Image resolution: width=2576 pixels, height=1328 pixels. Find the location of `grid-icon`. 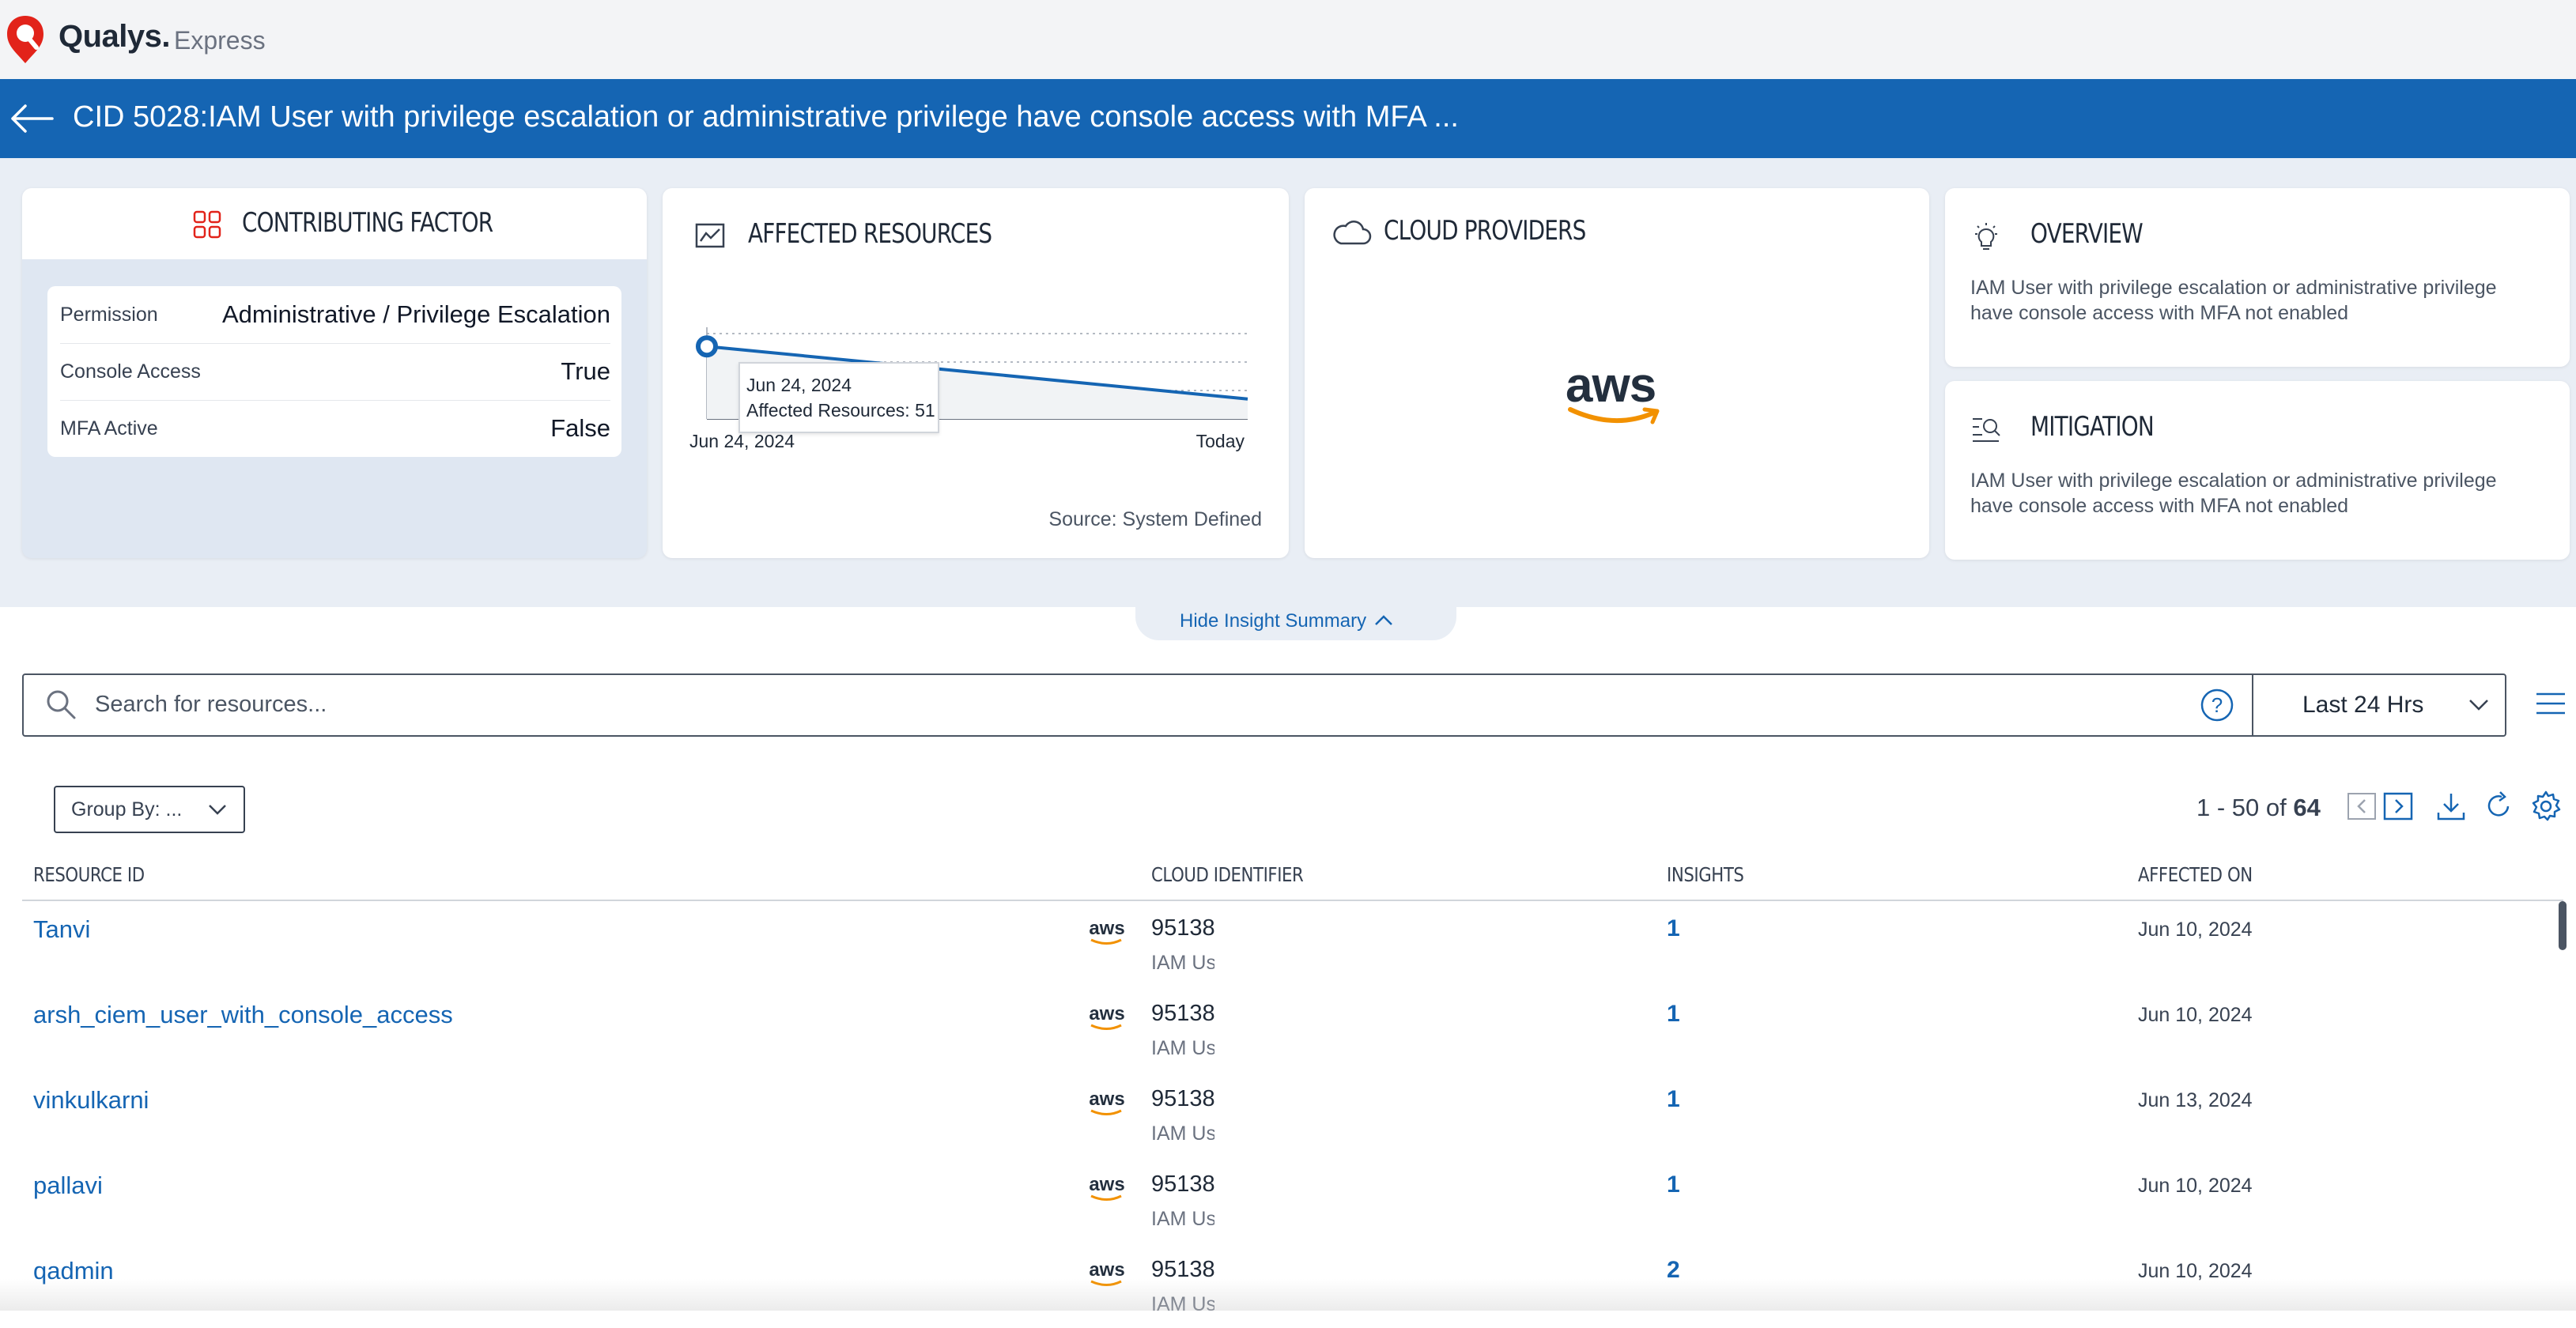

grid-icon is located at coordinates (207, 224).